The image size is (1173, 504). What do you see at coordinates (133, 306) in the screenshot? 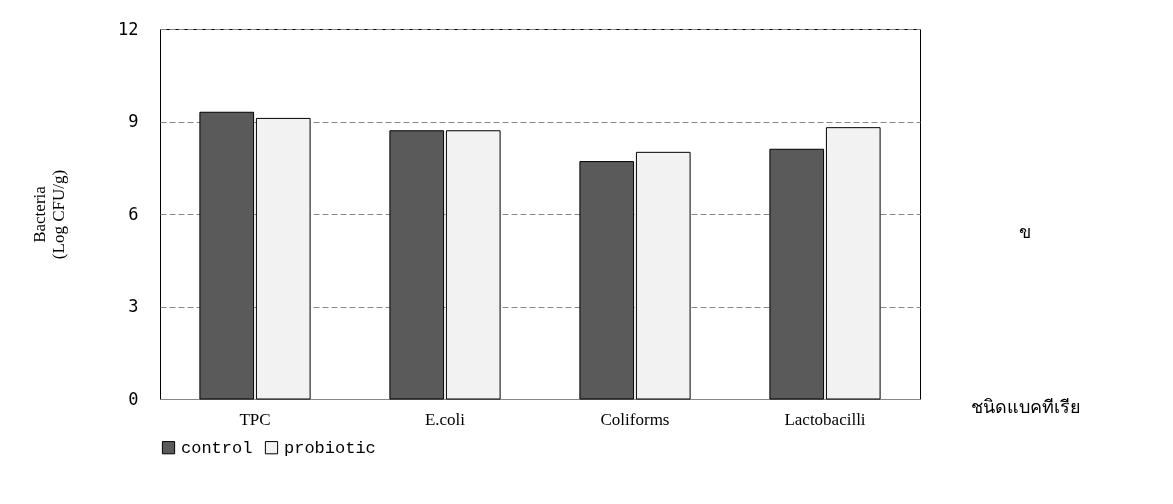
I see `y-tick-label: 3` at bounding box center [133, 306].